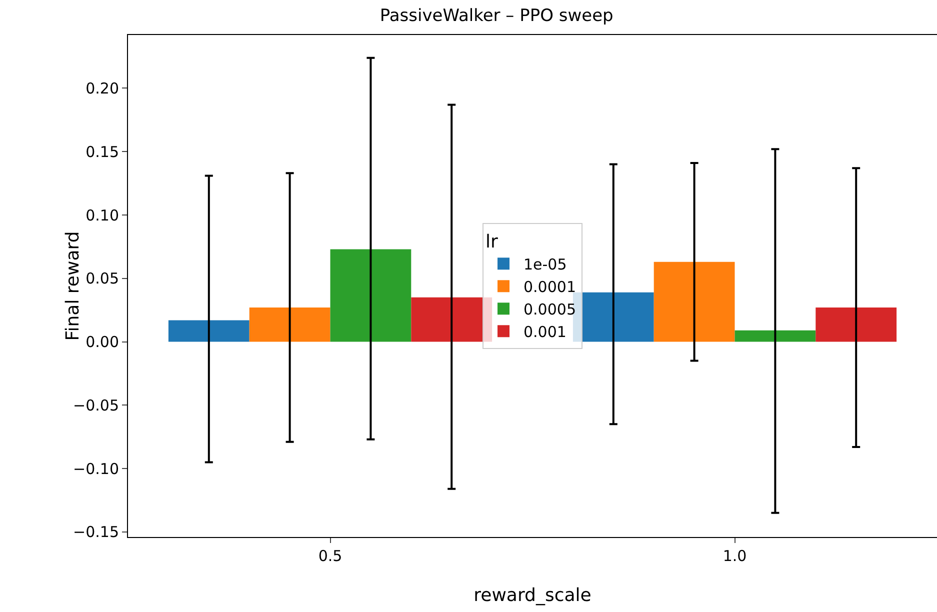 Image resolution: width=937 pixels, height=612 pixels. I want to click on y-tick-label: −0.10, so click(96, 469).